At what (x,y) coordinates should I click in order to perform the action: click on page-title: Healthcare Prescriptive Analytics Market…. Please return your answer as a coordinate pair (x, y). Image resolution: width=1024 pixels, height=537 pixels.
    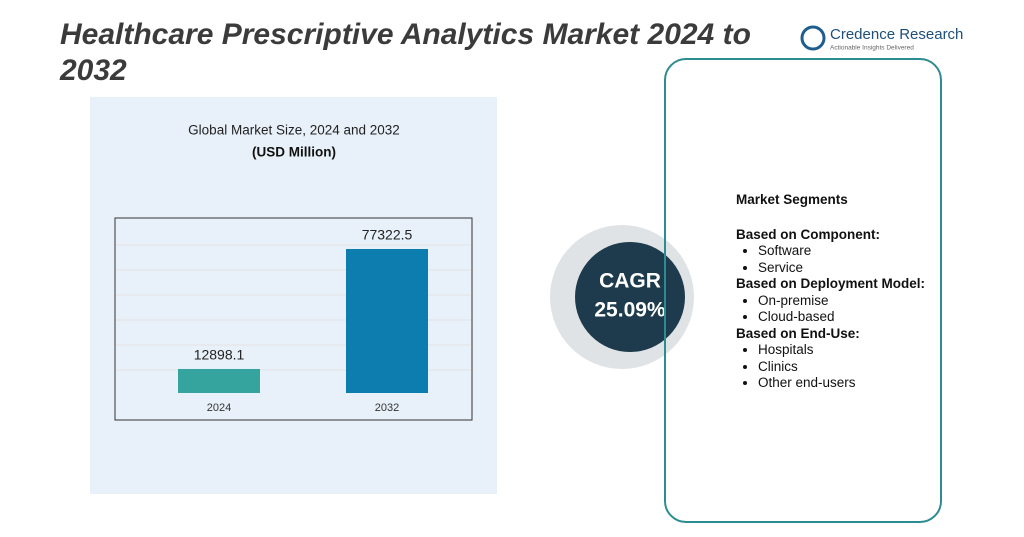
    Looking at the image, I should click on (405, 52).